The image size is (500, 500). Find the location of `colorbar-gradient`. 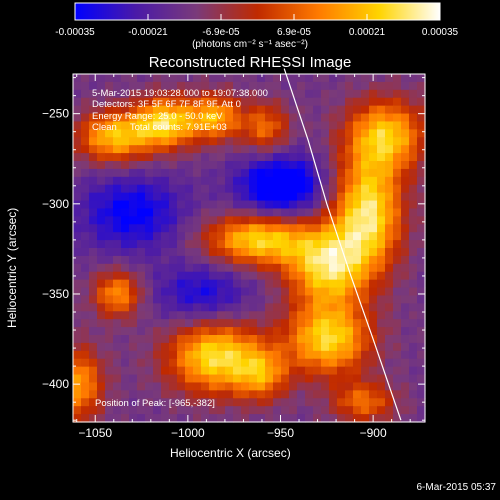

colorbar-gradient is located at coordinates (257, 11).